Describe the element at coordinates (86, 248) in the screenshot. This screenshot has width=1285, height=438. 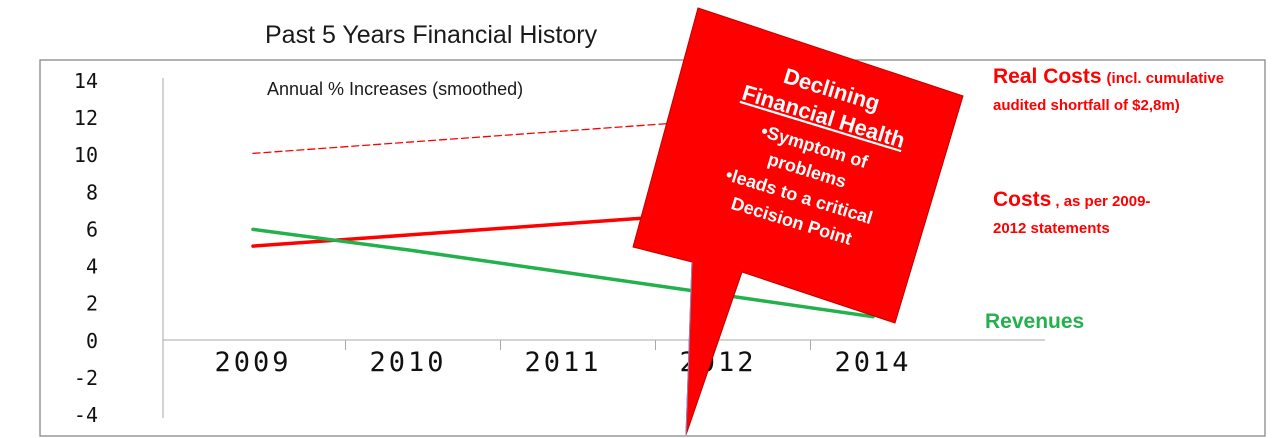
I see `y-tick-labels: 14 12 10 8 6 4 2 0 -2 -4` at that location.